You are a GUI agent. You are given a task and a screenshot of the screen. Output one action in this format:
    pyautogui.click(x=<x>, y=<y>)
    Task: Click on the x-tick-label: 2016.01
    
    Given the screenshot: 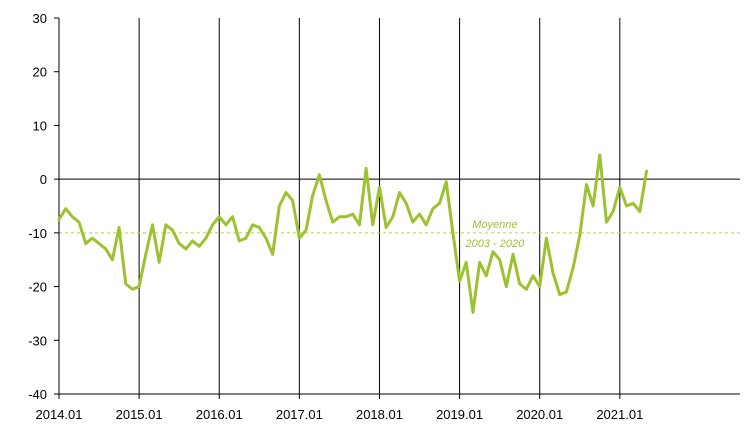 What is the action you would take?
    pyautogui.click(x=219, y=414)
    